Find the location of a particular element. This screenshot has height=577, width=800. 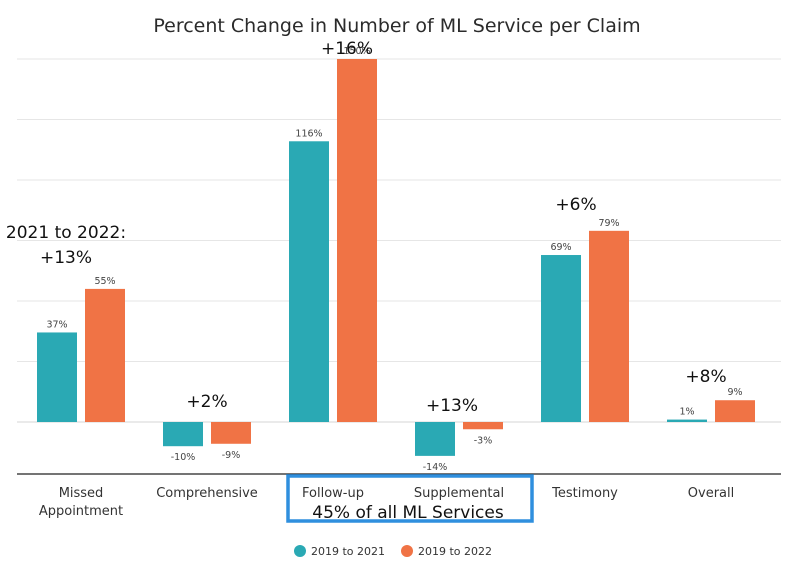

category-label: Appointment is located at coordinates (81, 511).